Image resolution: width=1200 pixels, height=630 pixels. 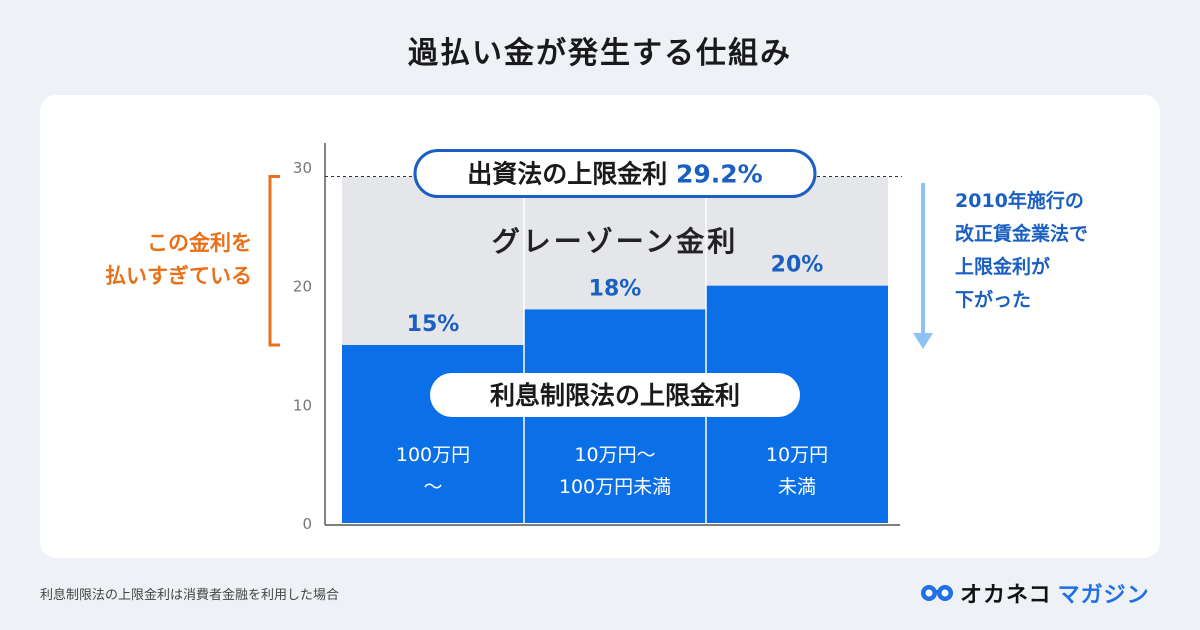 I want to click on upper-limit-label: 出資法の上限金利 29.2%, so click(x=614, y=173).